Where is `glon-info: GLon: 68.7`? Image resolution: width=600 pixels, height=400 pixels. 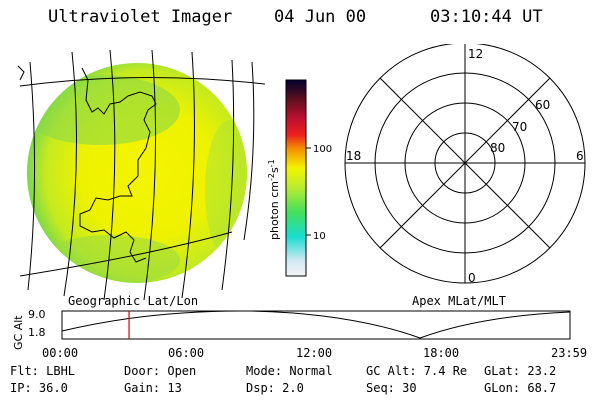 glon-info: GLon: 68.7 is located at coordinates (520, 388).